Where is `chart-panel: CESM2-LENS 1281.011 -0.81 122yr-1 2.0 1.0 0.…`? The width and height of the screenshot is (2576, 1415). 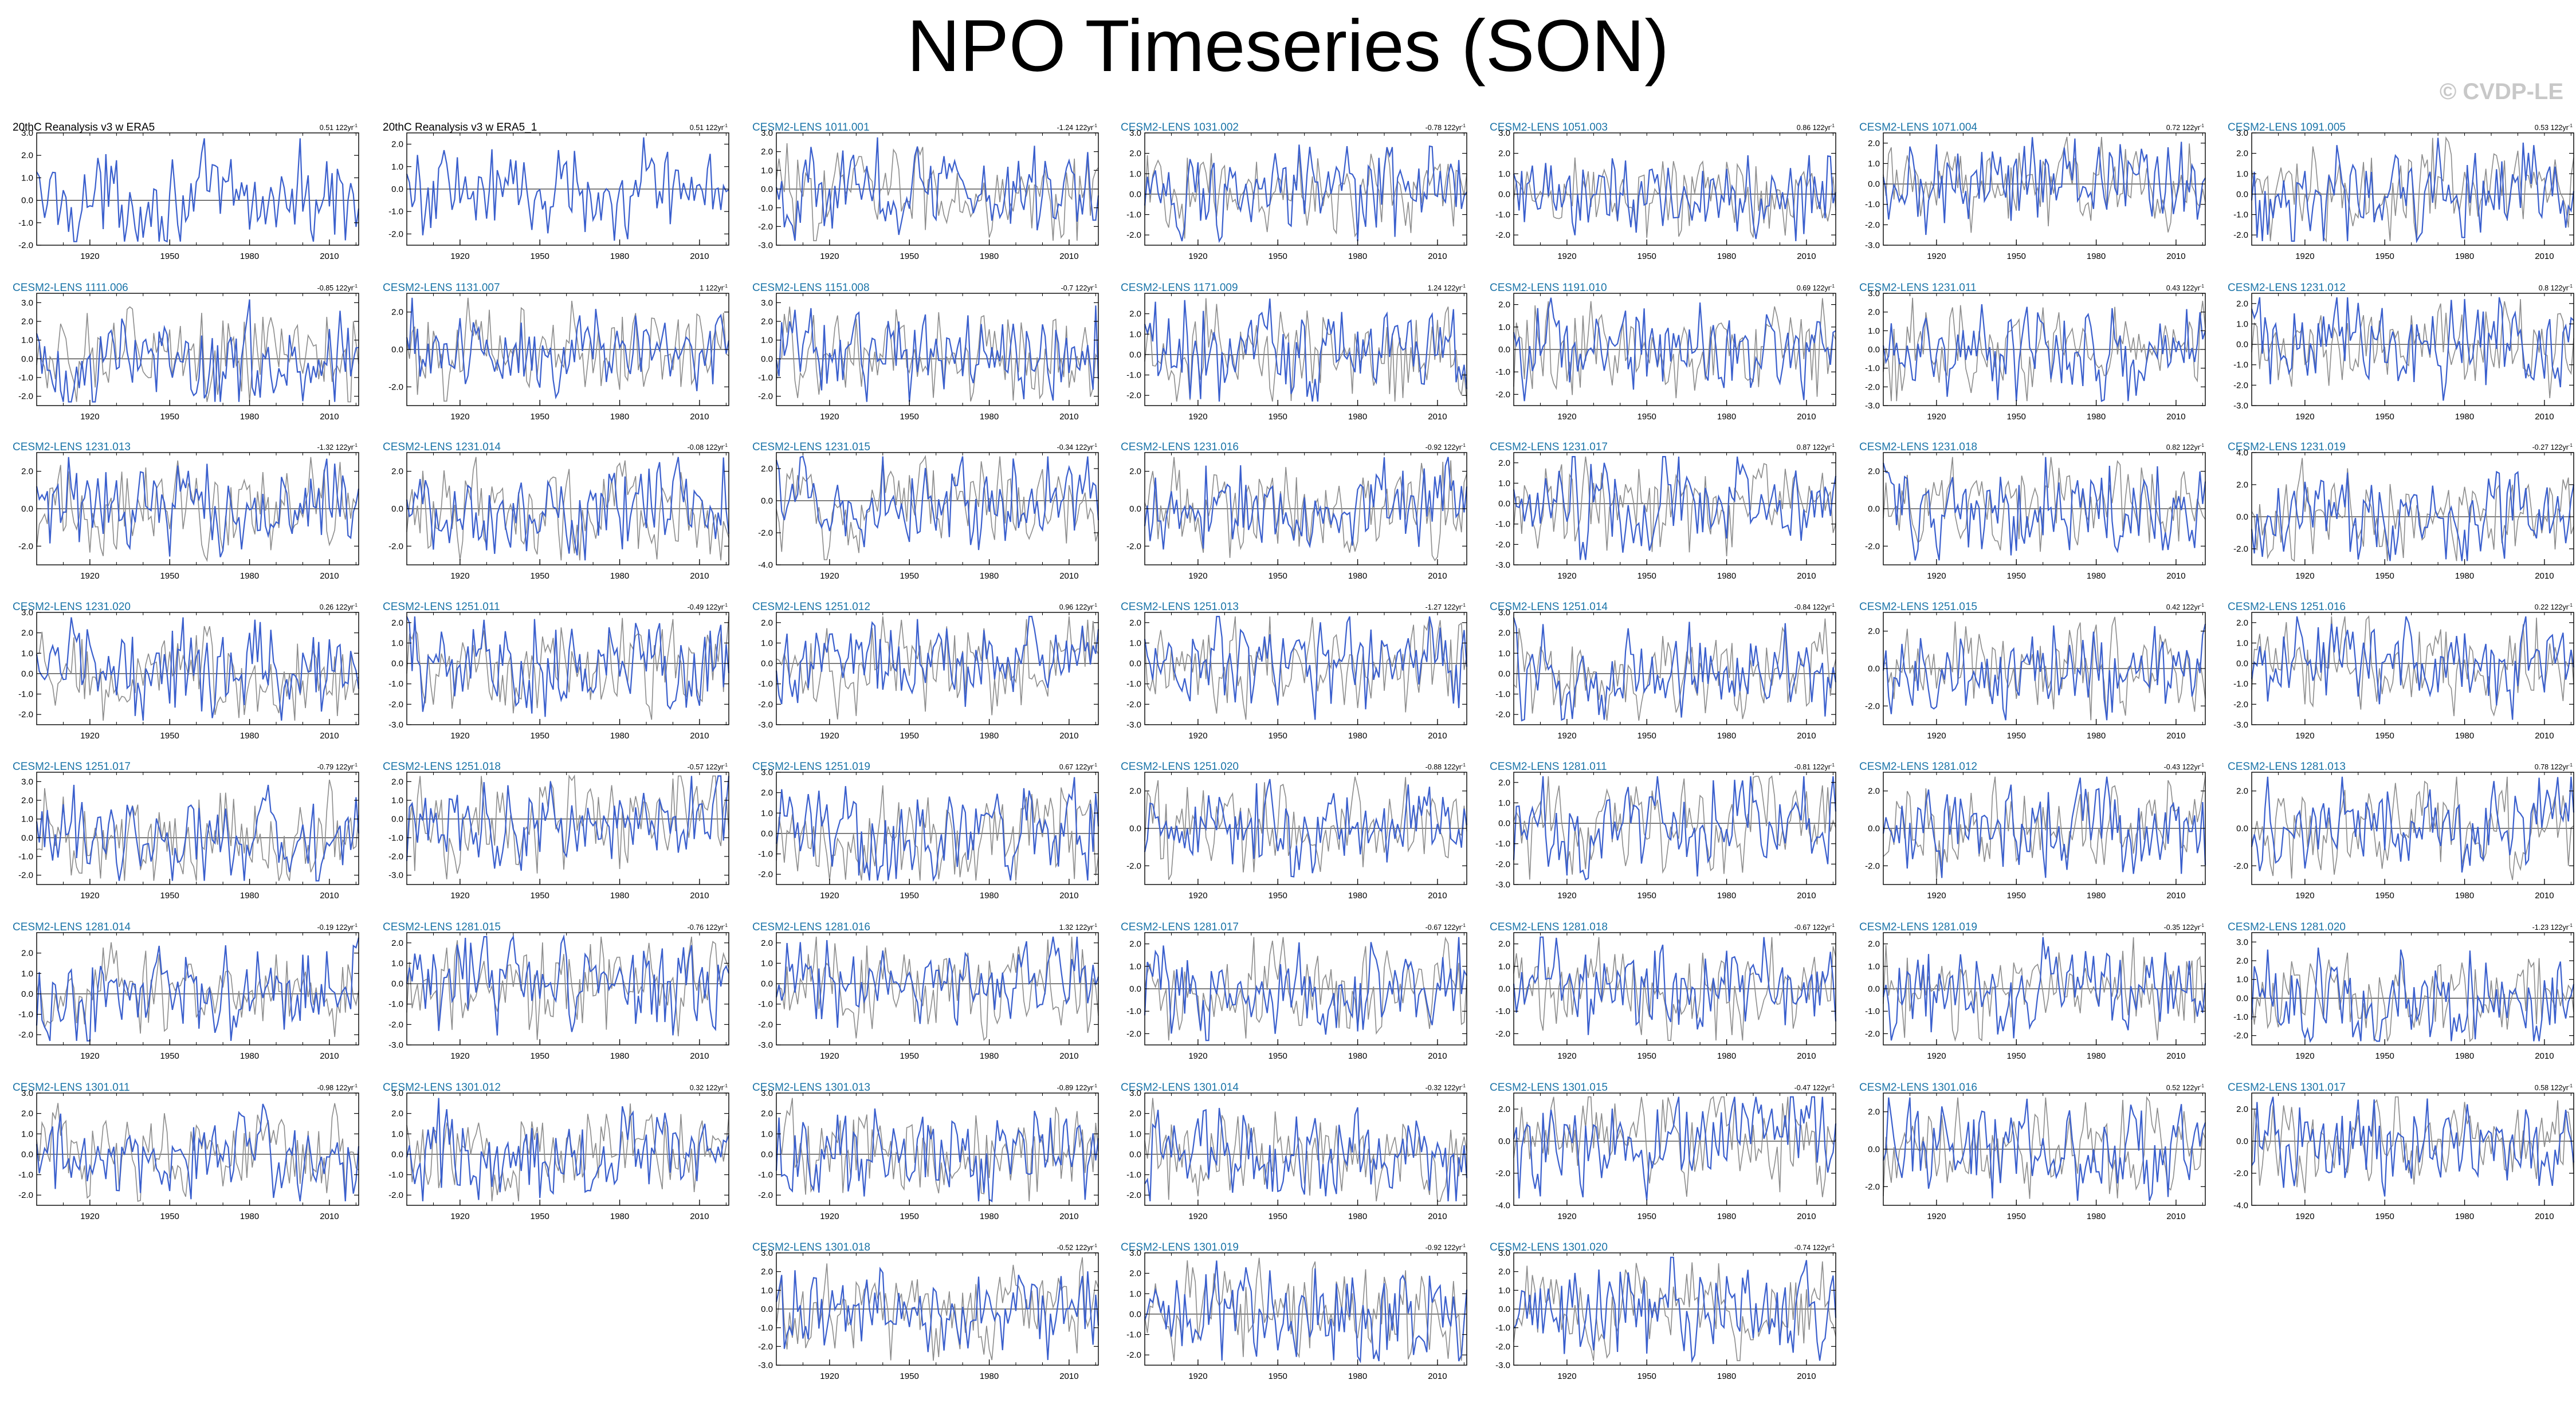 chart-panel: CESM2-LENS 1281.011 -0.81 122yr-1 2.0 1.0 0.… is located at coordinates (1663, 836).